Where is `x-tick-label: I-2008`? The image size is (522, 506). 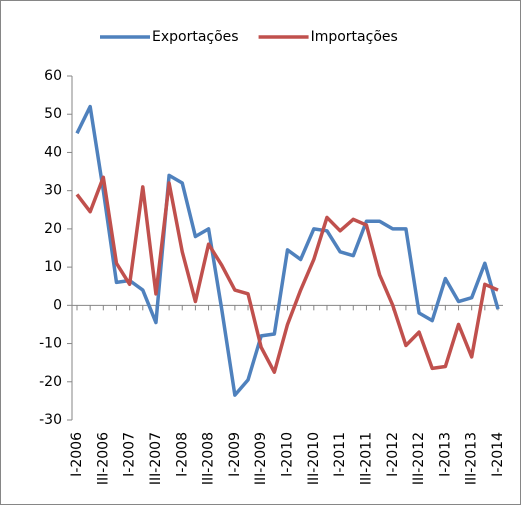
x-tick-label: I-2008 is located at coordinates (182, 454).